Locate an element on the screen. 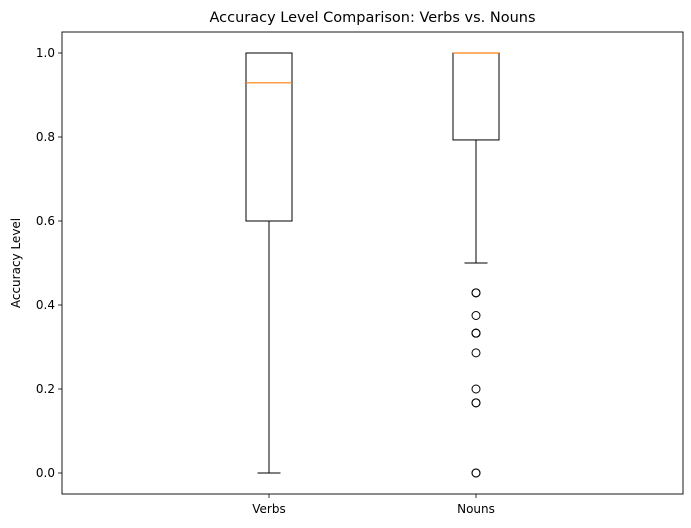 Image resolution: width=691 pixels, height=528 pixels. x-tick-label: Nouns is located at coordinates (476, 509).